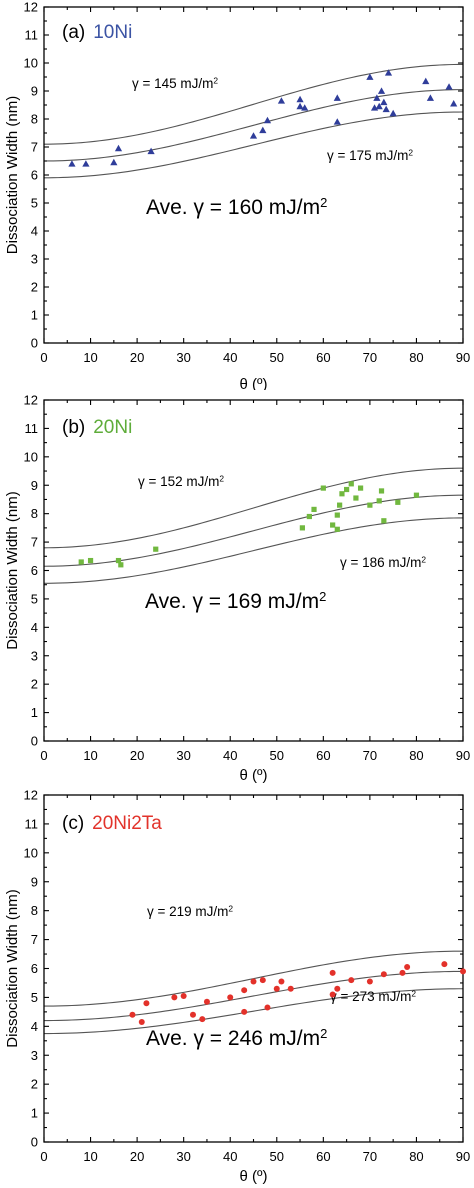  What do you see at coordinates (34, 939) in the screenshot?
I see `y-tick-label: 7` at bounding box center [34, 939].